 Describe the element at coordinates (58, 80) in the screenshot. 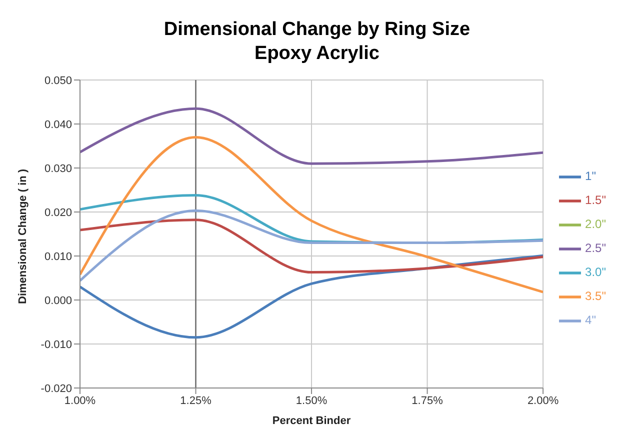

I see `y-tick-label: 0.050` at that location.